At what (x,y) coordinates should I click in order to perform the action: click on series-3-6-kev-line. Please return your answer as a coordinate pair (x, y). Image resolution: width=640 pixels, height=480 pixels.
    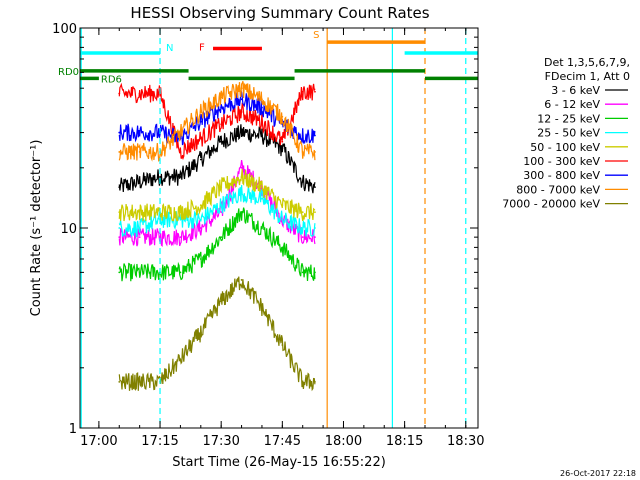
    Looking at the image, I should click on (217, 159).